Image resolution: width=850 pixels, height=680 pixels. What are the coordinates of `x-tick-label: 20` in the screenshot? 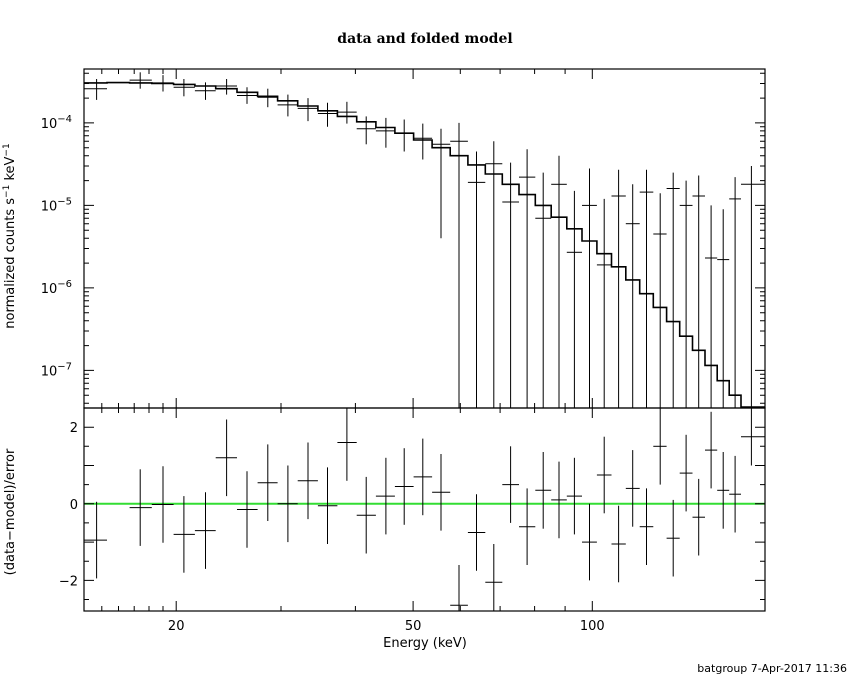 It's located at (176, 626).